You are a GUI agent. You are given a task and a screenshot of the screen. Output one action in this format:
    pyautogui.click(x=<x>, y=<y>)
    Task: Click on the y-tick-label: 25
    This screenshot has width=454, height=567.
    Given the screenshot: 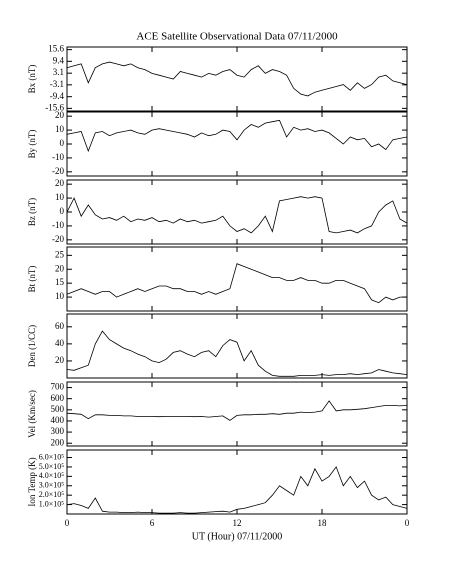 What is the action you would take?
    pyautogui.click(x=60, y=254)
    